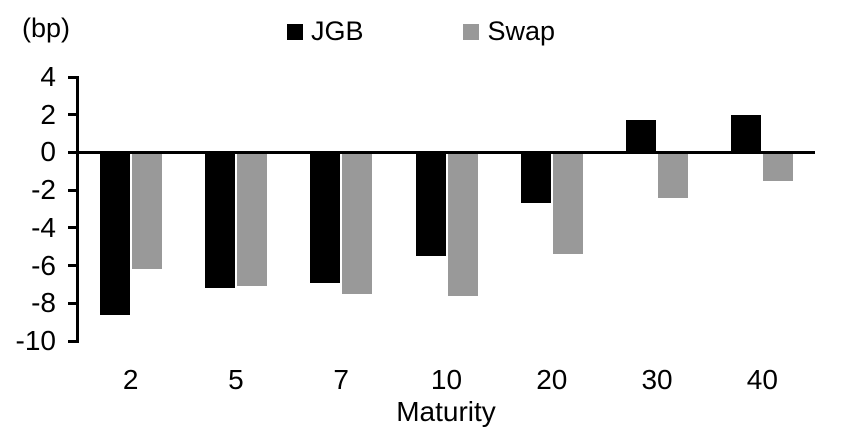 The height and width of the screenshot is (438, 852). Describe the element at coordinates (43, 190) in the screenshot. I see `y-tick-label: -2` at that location.